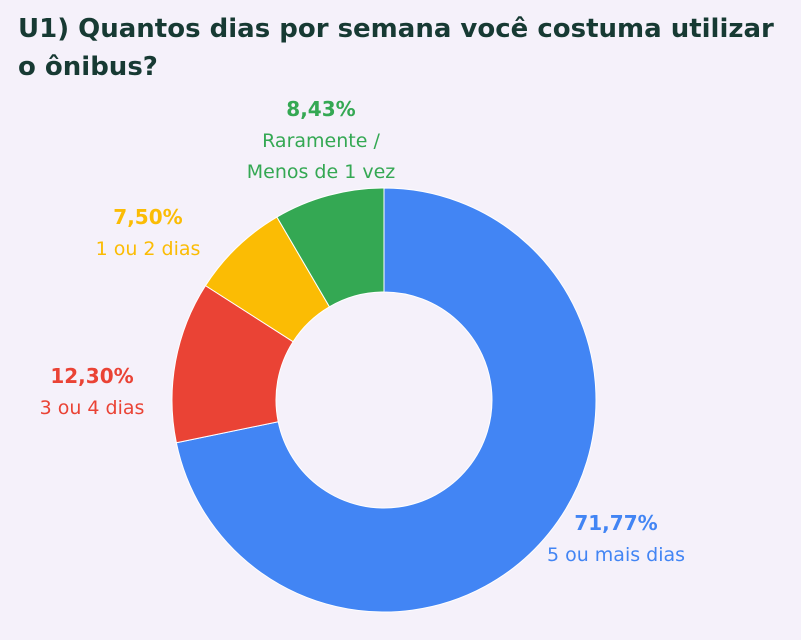  I want to click on slice-value-label-3: 7,50%, so click(147, 217).